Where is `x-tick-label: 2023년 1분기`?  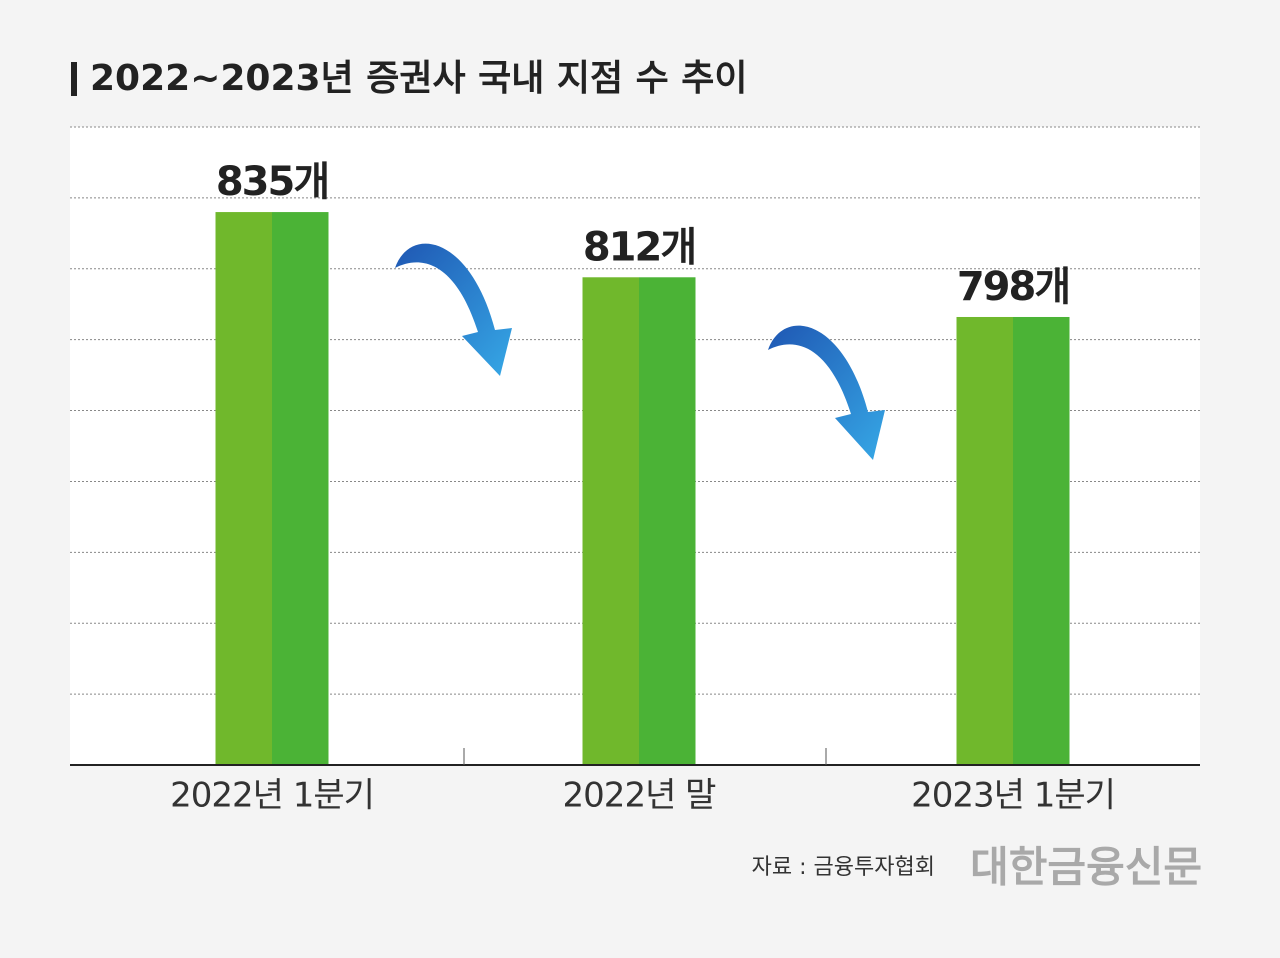 x-tick-label: 2023년 1분기 is located at coordinates (1013, 796).